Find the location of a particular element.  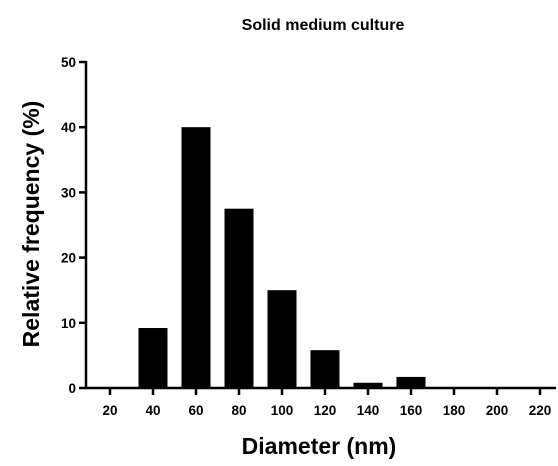

x-tick-label: 140 is located at coordinates (368, 410).